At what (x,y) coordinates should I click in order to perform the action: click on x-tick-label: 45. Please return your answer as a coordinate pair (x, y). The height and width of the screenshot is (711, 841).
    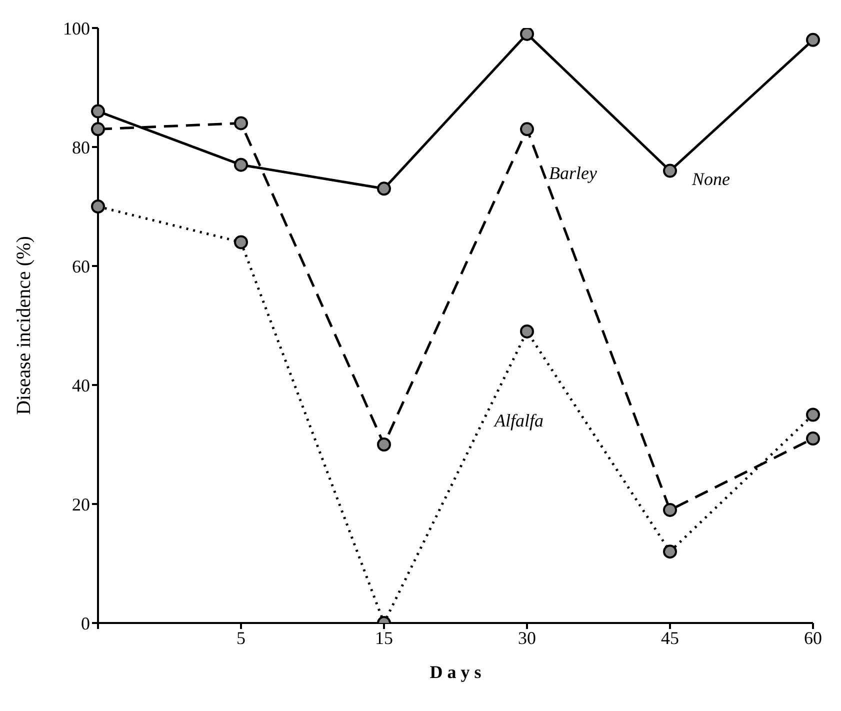
    Looking at the image, I should click on (670, 638).